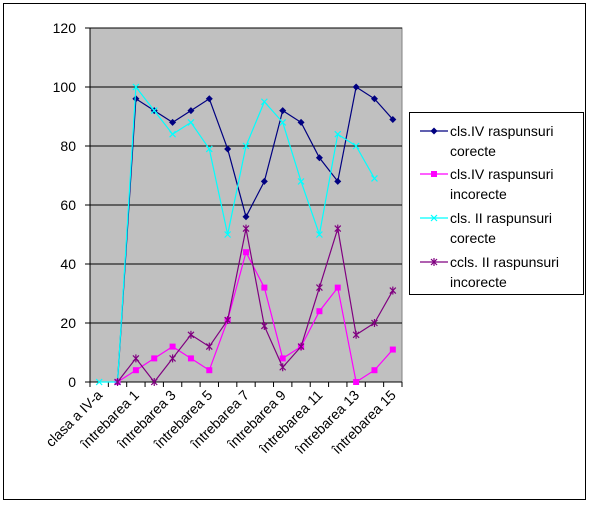 The height and width of the screenshot is (505, 591). I want to click on legend-label-2: cls.IV raspunsuri incorecte, so click(516, 184).